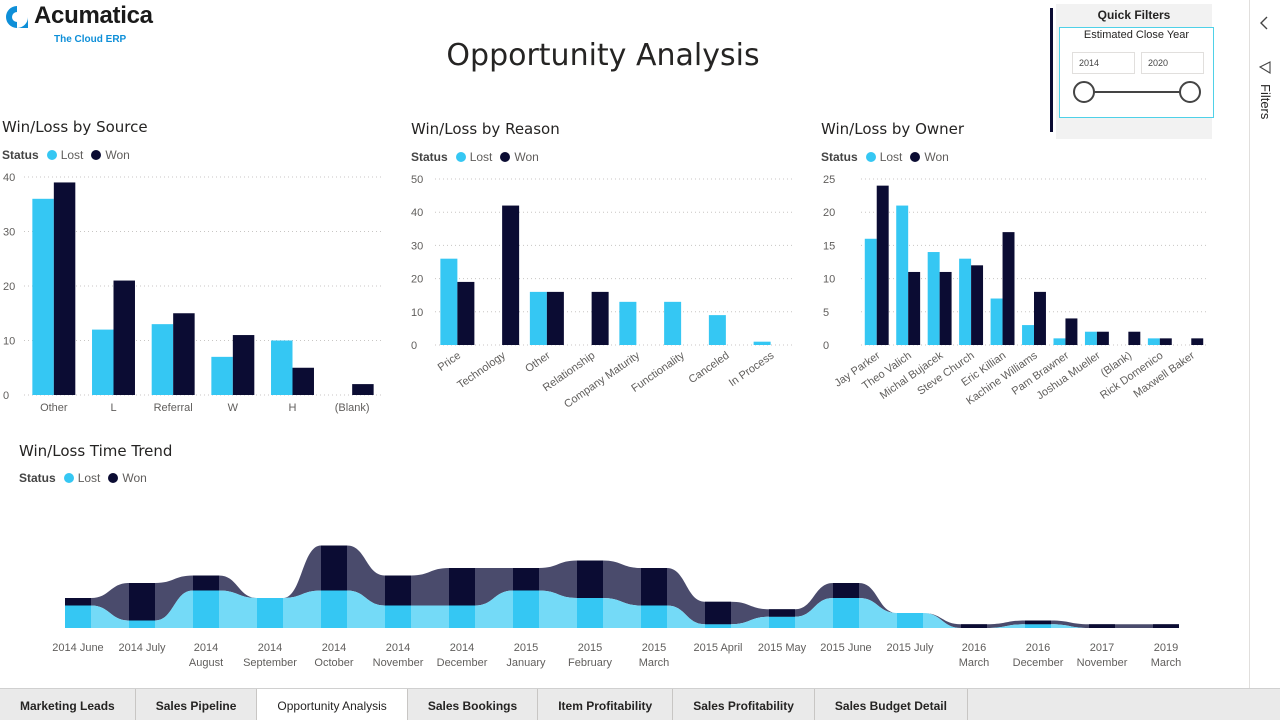 The height and width of the screenshot is (720, 1280). Describe the element at coordinates (654, 648) in the screenshot. I see `x-tick-label: 2015` at that location.